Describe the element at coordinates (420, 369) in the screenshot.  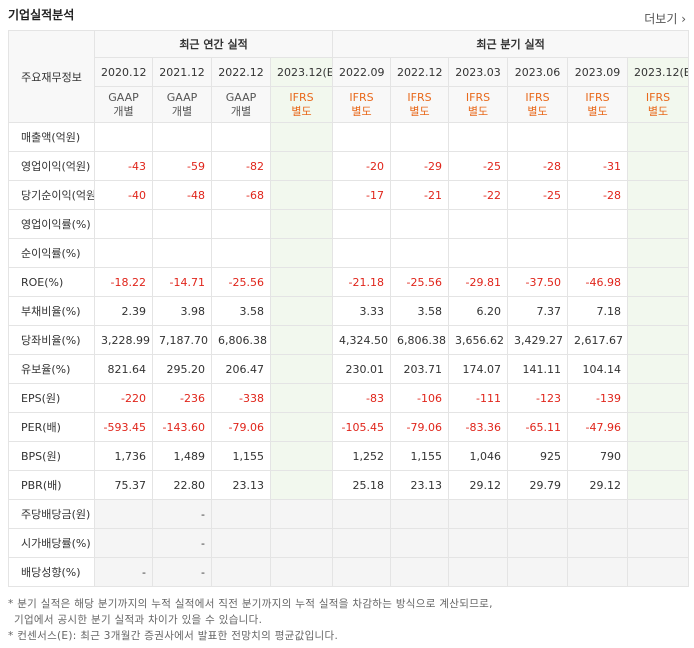
I see `value-cell: 203.71` at that location.